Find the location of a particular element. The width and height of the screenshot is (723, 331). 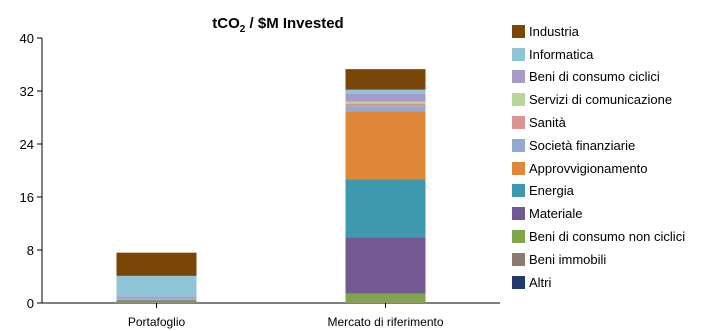

legend-item: Servizi di comunicazione is located at coordinates (598, 99).